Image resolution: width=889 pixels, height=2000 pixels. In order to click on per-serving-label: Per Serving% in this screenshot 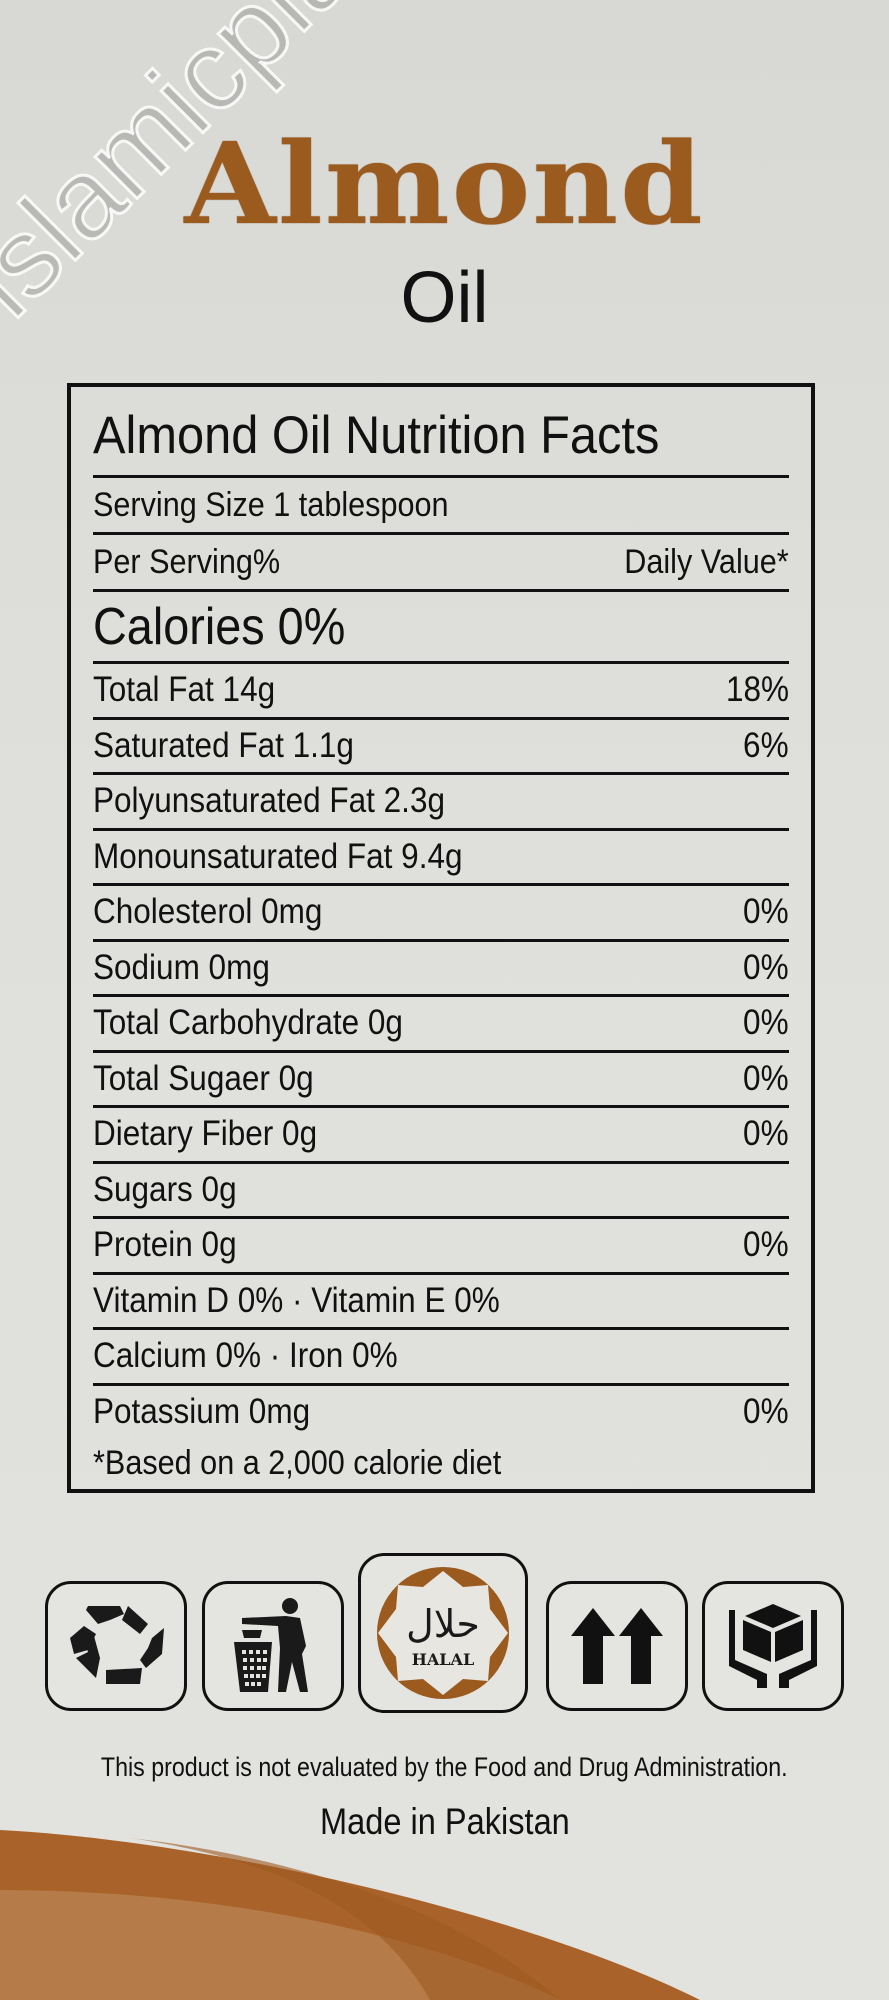, I will do `click(187, 561)`.